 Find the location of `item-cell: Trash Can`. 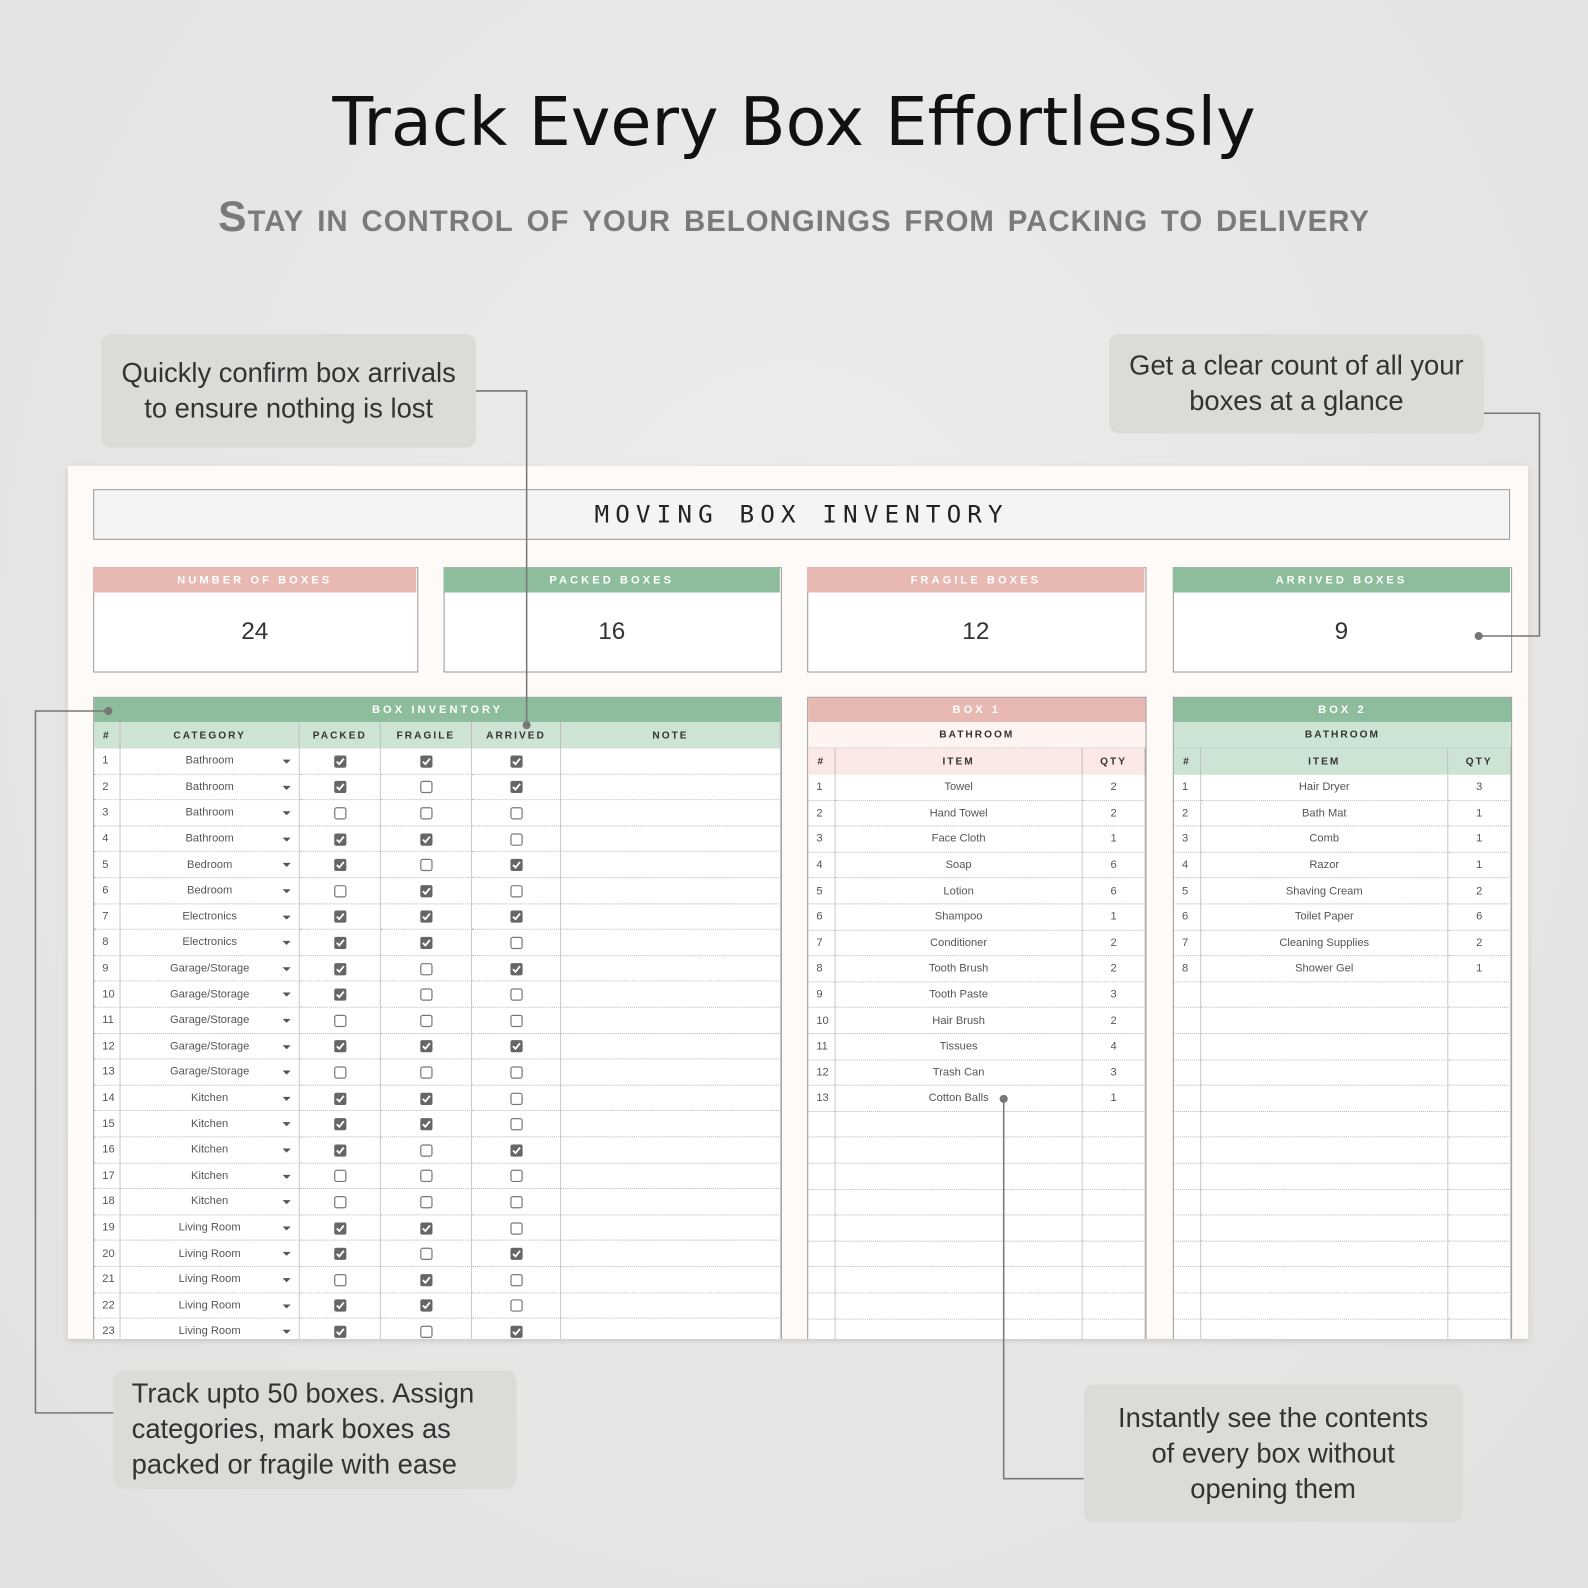

item-cell: Trash Can is located at coordinates (959, 1072).